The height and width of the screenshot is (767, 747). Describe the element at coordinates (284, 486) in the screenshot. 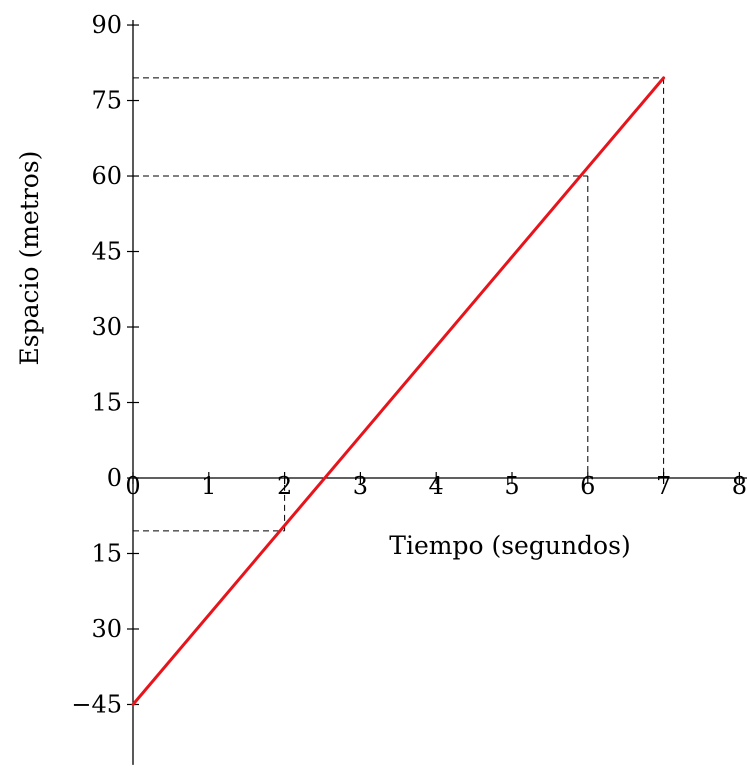

I see `x-tick-label: 2` at that location.